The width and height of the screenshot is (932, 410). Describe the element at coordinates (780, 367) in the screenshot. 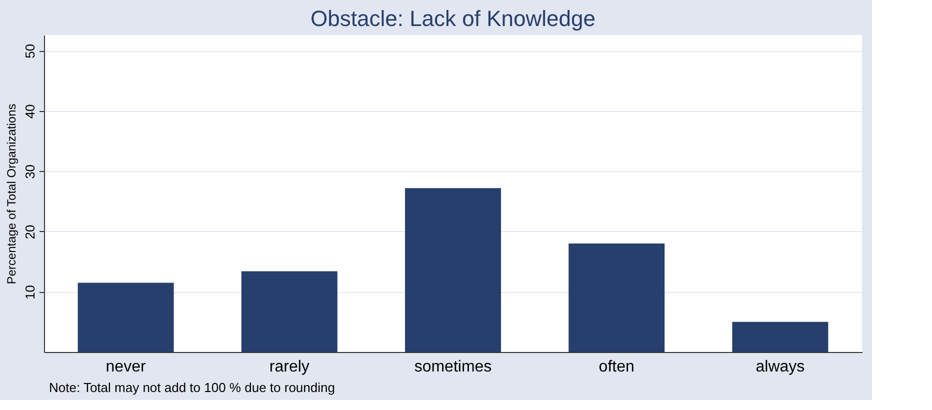

I see `x-tick-label: always` at that location.